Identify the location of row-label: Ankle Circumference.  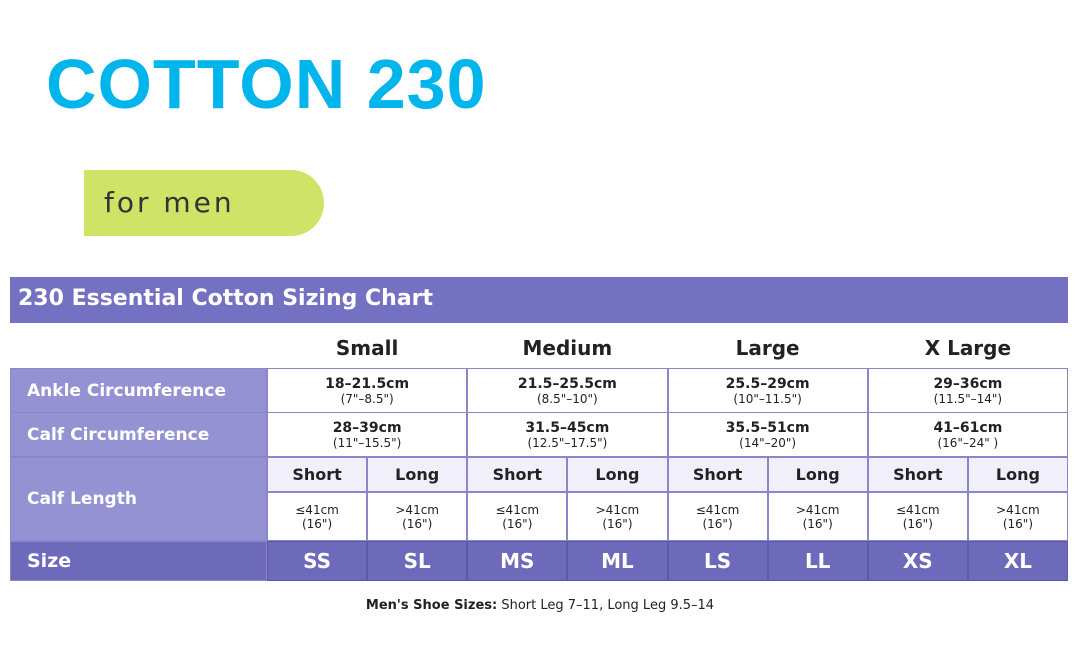
(138, 390).